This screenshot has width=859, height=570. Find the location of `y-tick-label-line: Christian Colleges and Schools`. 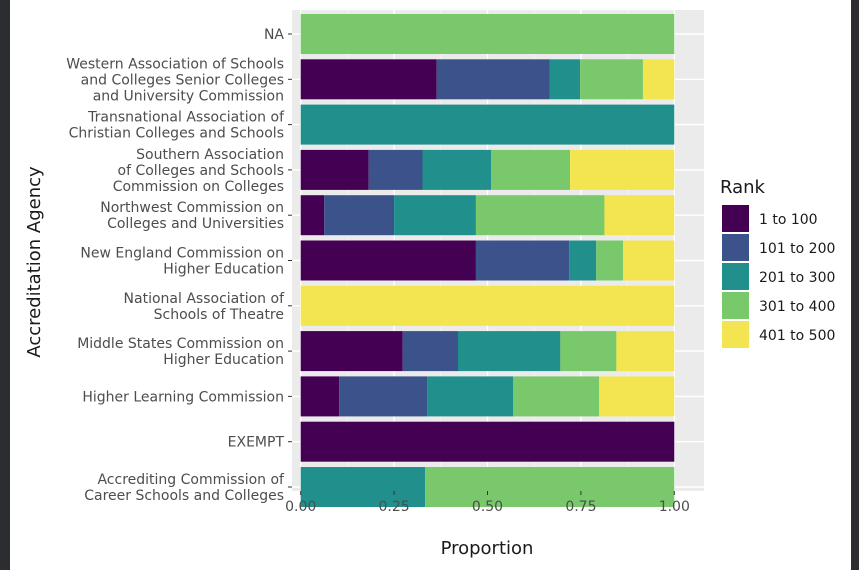

y-tick-label-line: Christian Colleges and Schools is located at coordinates (176, 134).